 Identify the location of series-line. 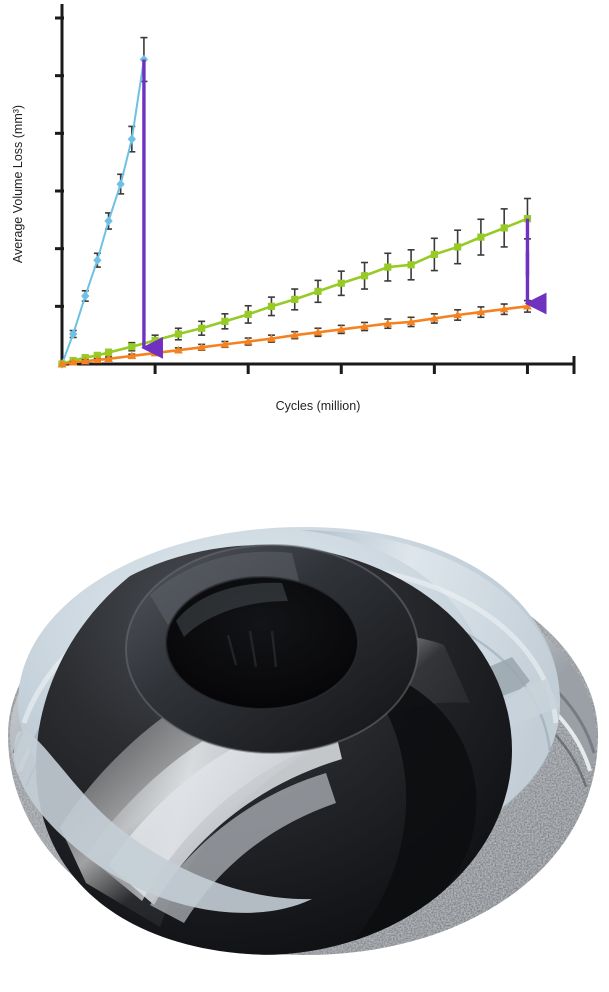
(103, 211).